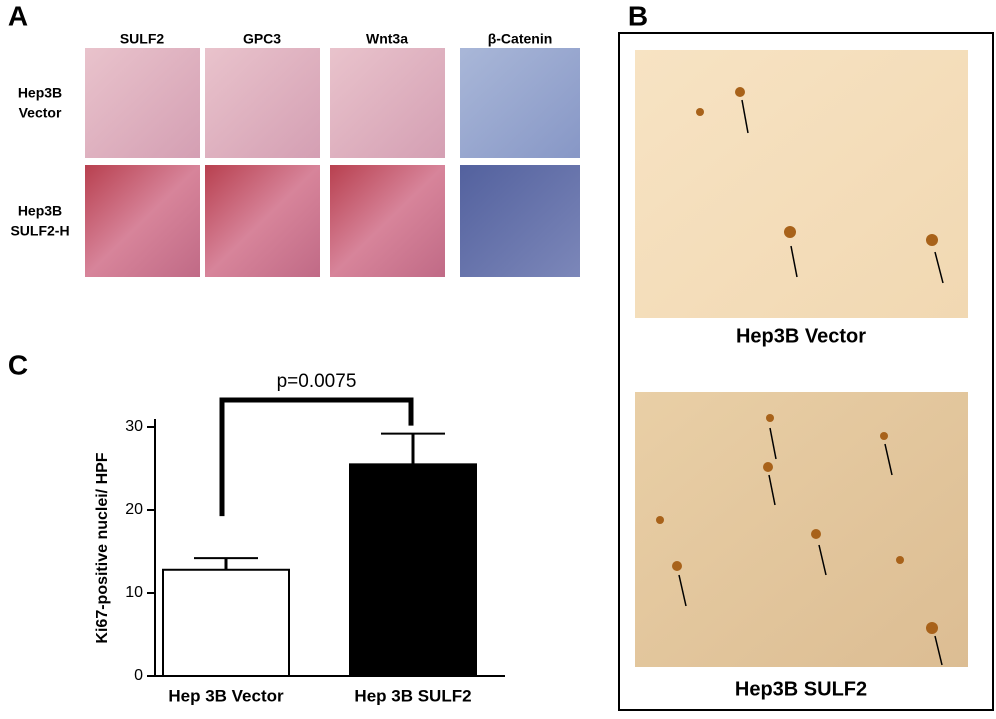 This screenshot has height=719, width=996. I want to click on y-tick-label: 30, so click(134, 426).